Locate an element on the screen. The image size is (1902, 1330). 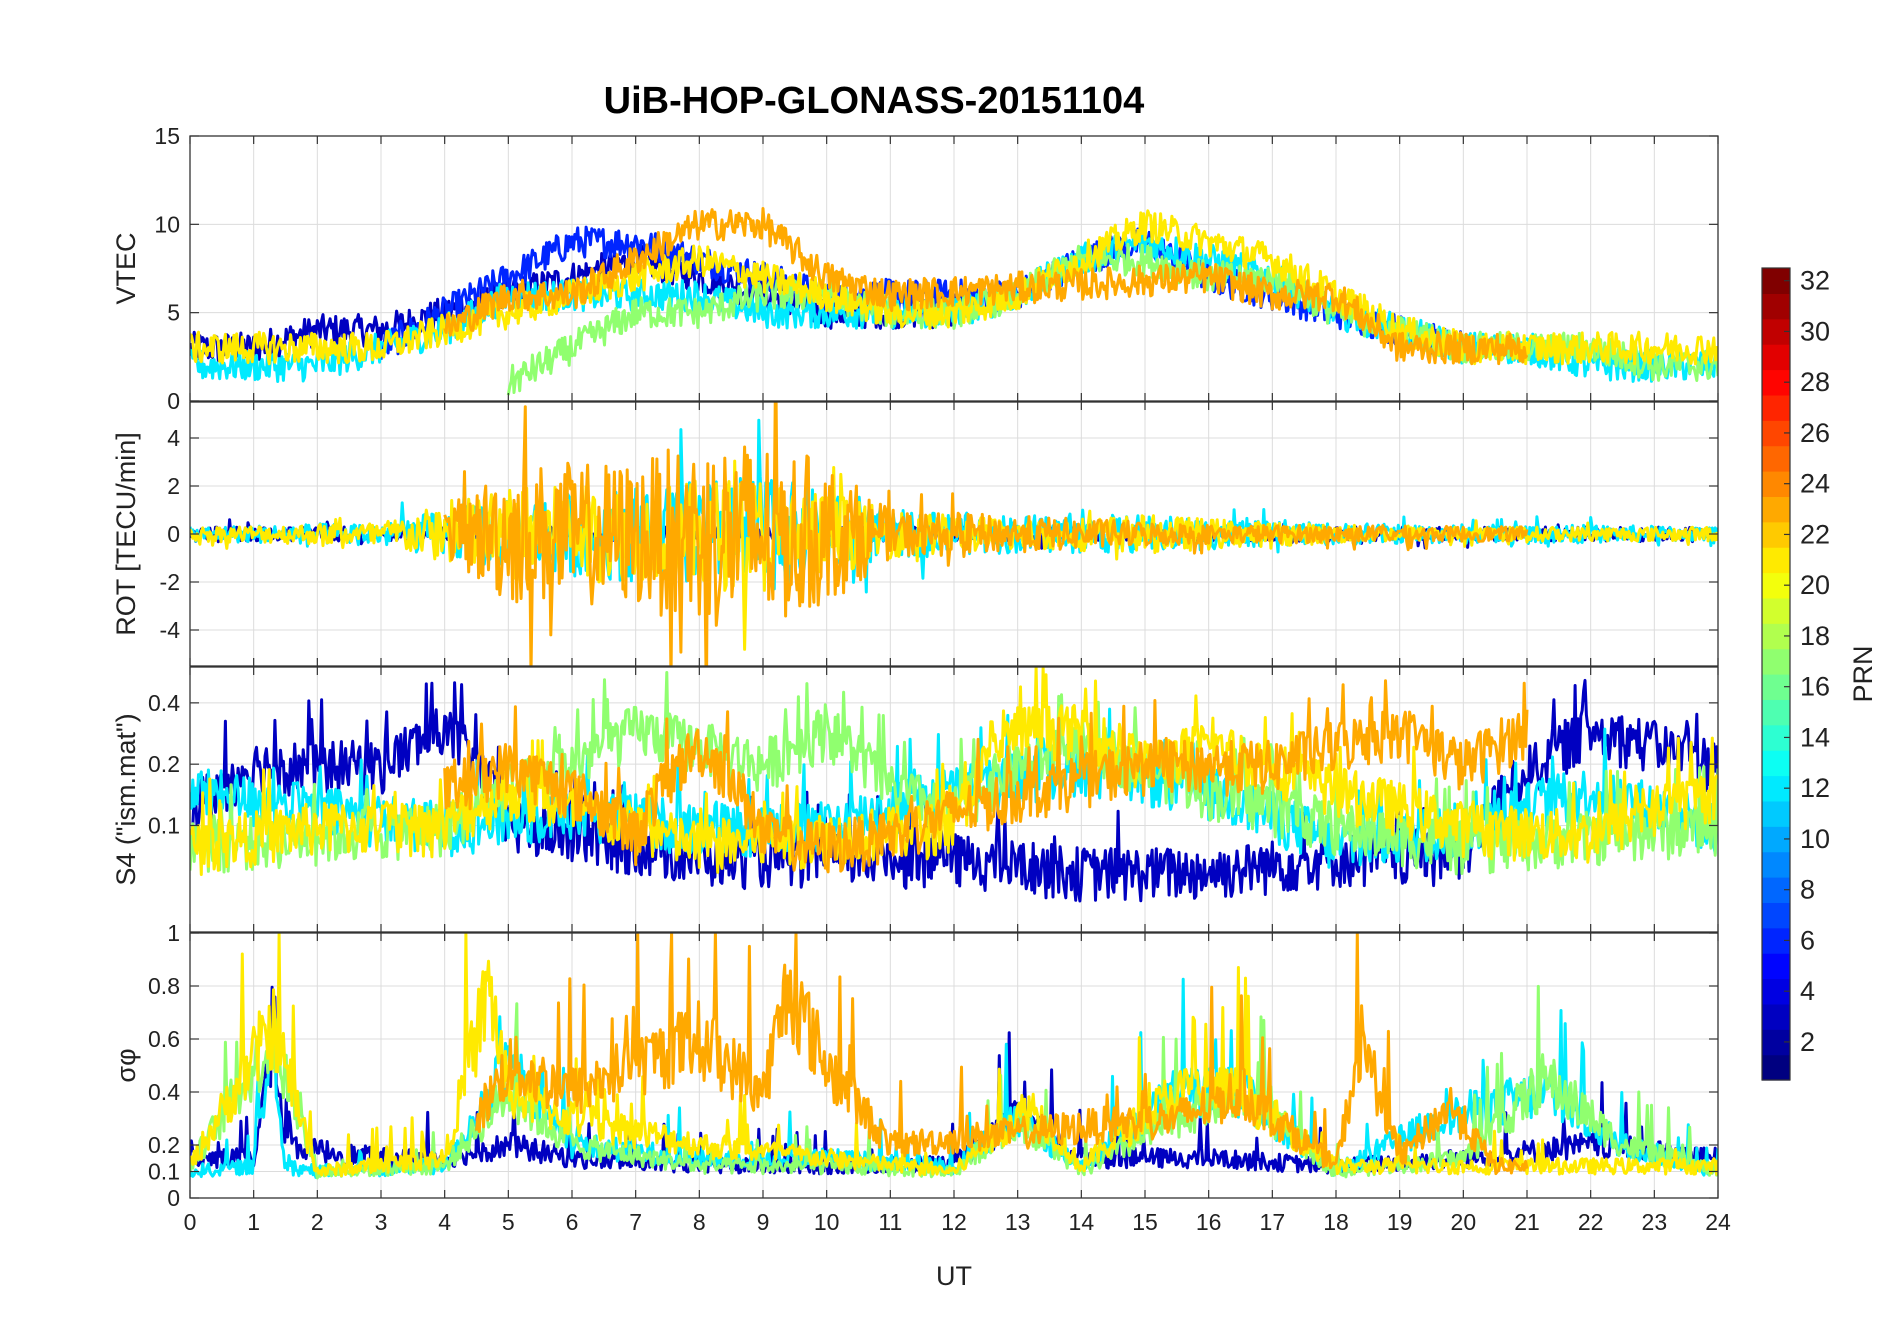
colorbar-tick-label: 28 is located at coordinates (1815, 382).